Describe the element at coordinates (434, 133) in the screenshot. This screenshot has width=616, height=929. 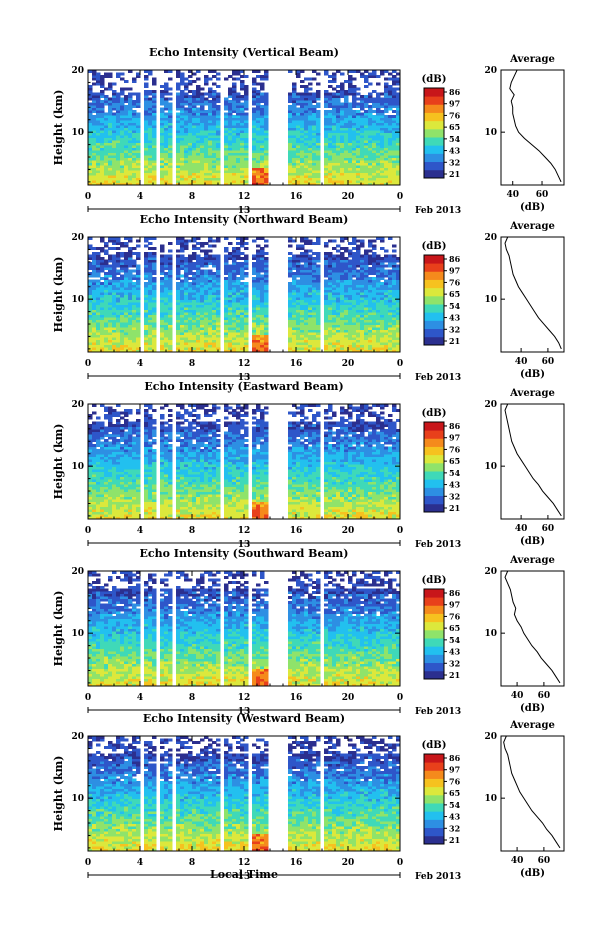
I see `colorbar-frame` at that location.